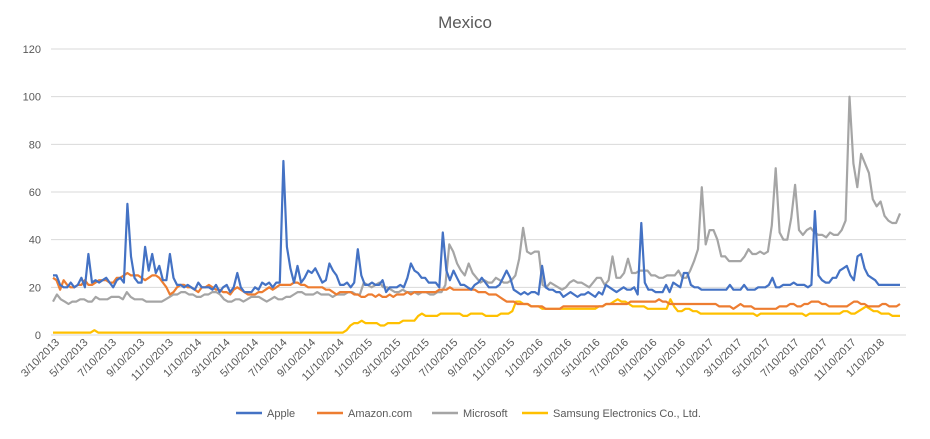 The image size is (930, 439). I want to click on y-tick-label: 20, so click(35, 288).